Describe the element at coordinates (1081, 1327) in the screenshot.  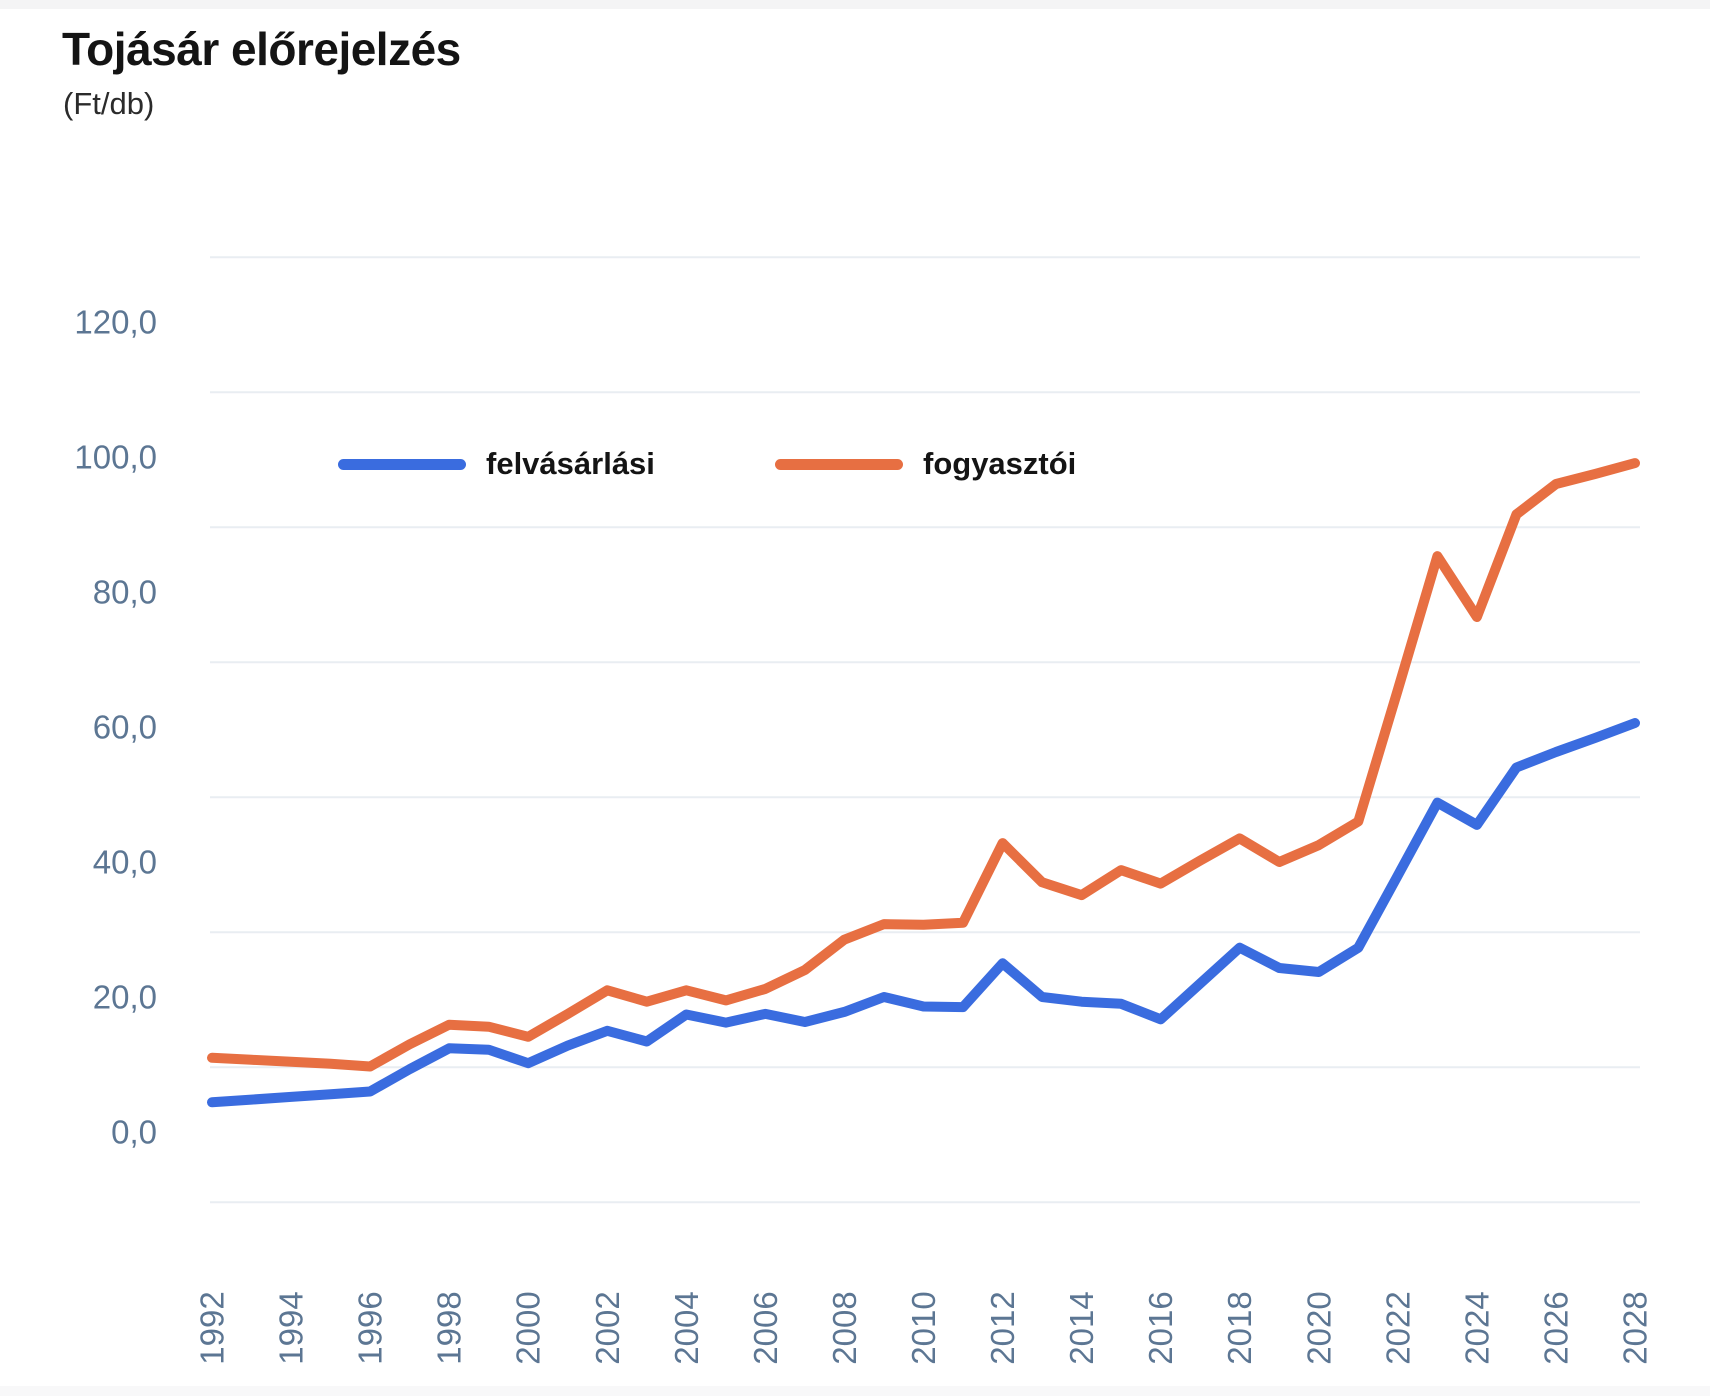
I see `x-axis-tick-label: 2014` at that location.